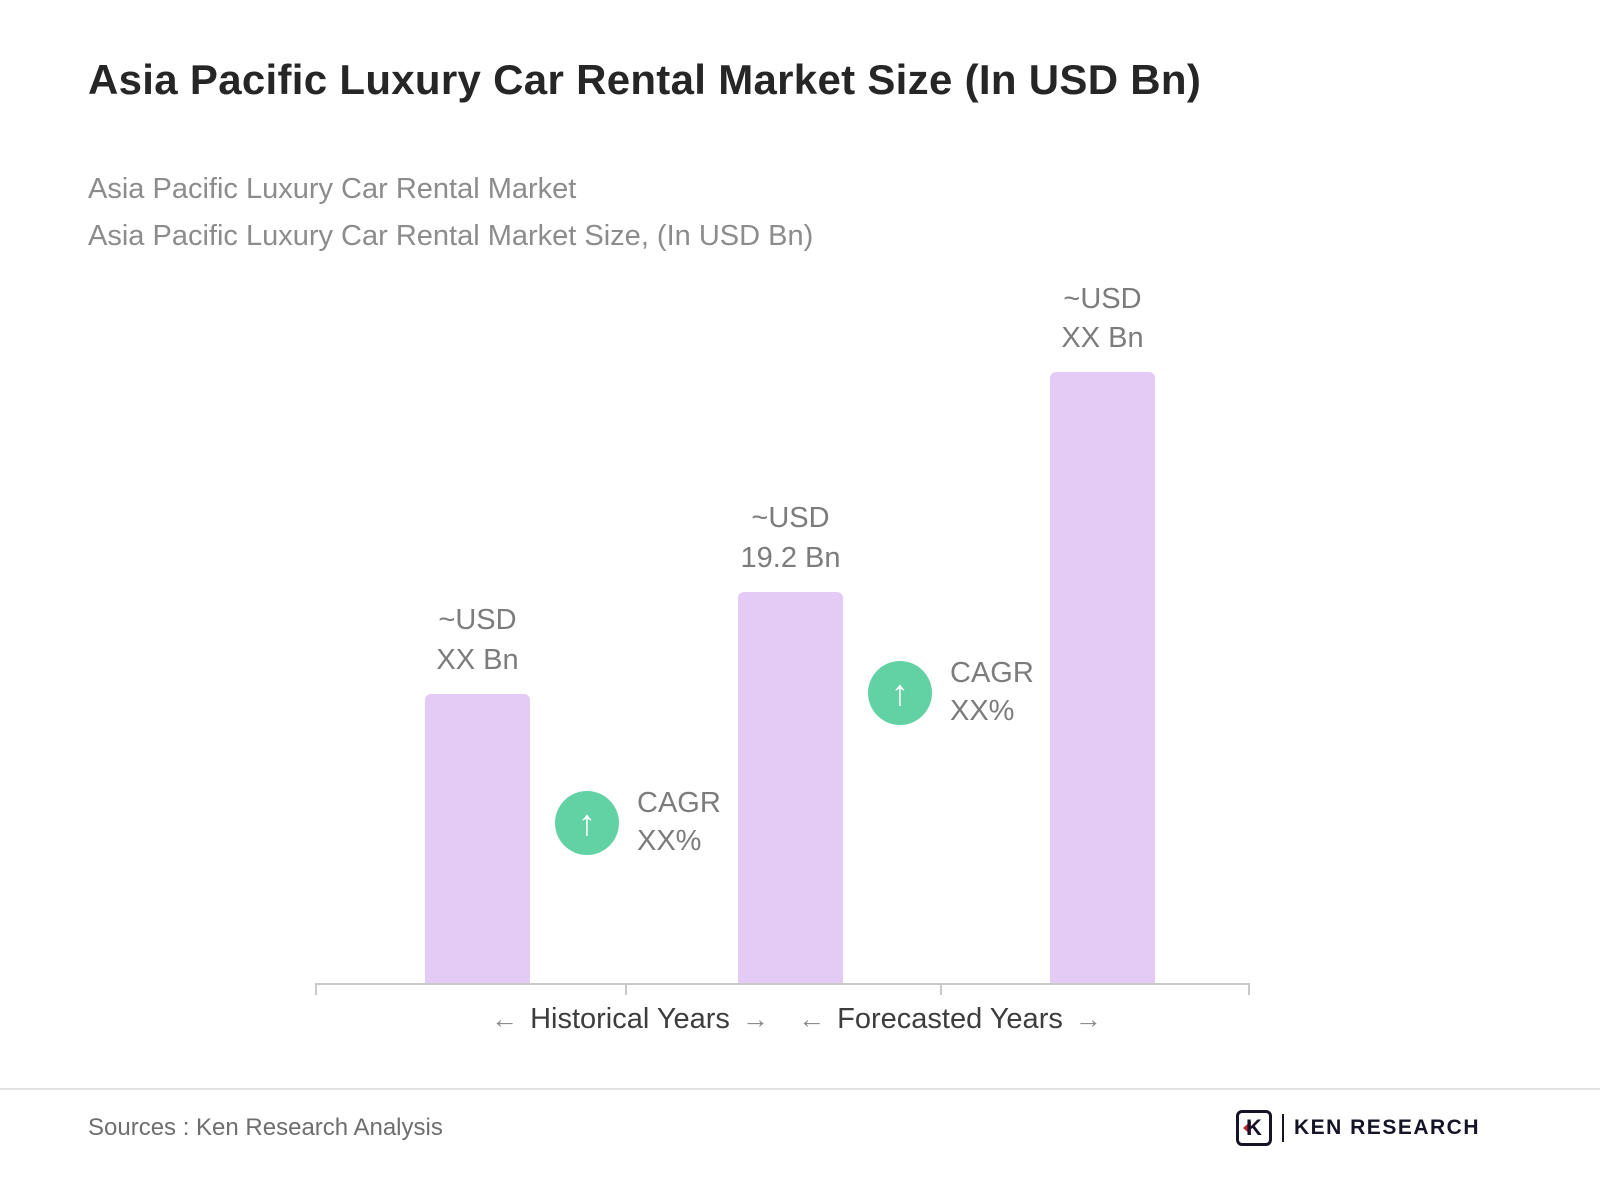 This screenshot has height=1200, width=1600. Describe the element at coordinates (477, 838) in the screenshot. I see `bar-historical-start` at that location.